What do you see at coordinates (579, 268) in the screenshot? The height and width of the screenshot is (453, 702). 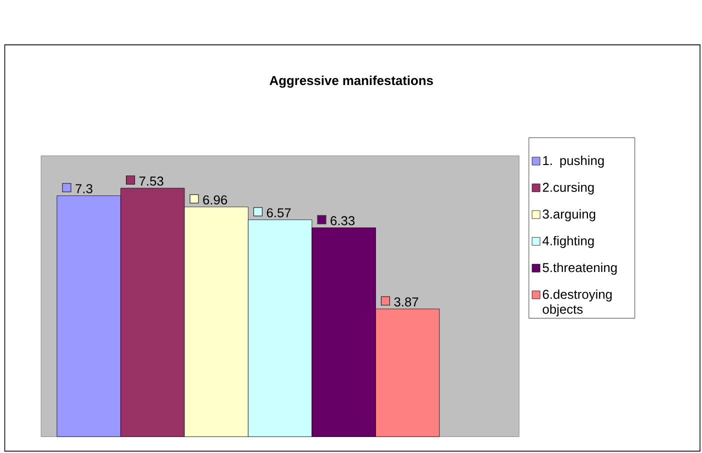 I see `legend-label: 5.threatening` at bounding box center [579, 268].